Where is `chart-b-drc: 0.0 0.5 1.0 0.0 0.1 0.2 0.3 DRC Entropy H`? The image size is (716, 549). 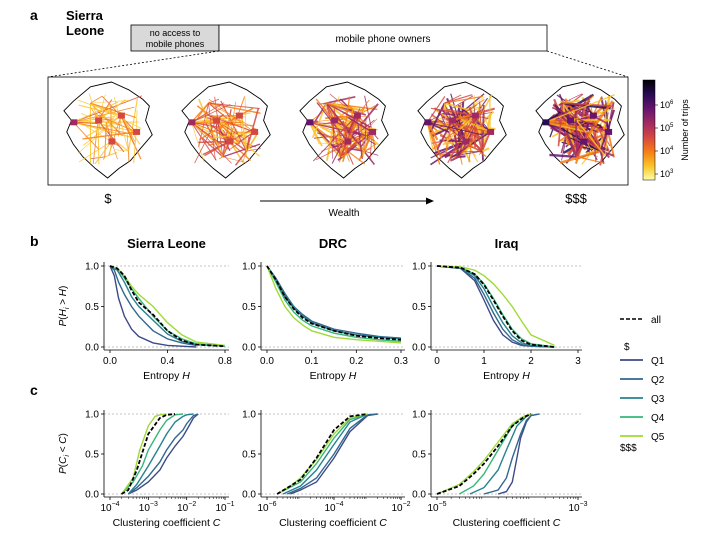 chart-b-drc: 0.0 0.5 1.0 0.0 0.1 0.2 0.3 DRC Entropy H is located at coordinates (325, 309).